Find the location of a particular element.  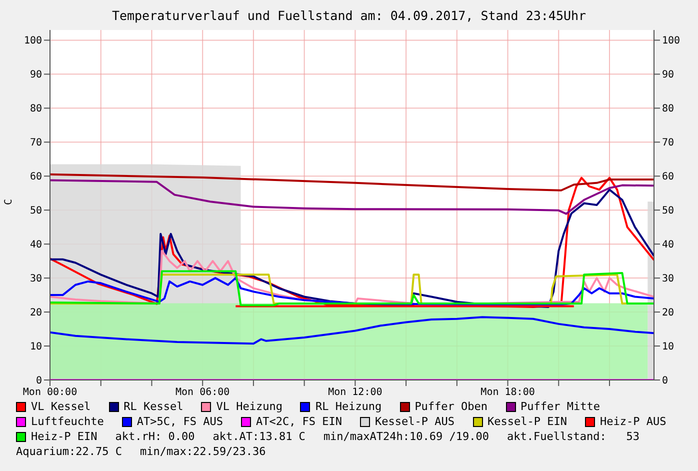

text: akt.rH: 0.00 is located at coordinates (155, 437).